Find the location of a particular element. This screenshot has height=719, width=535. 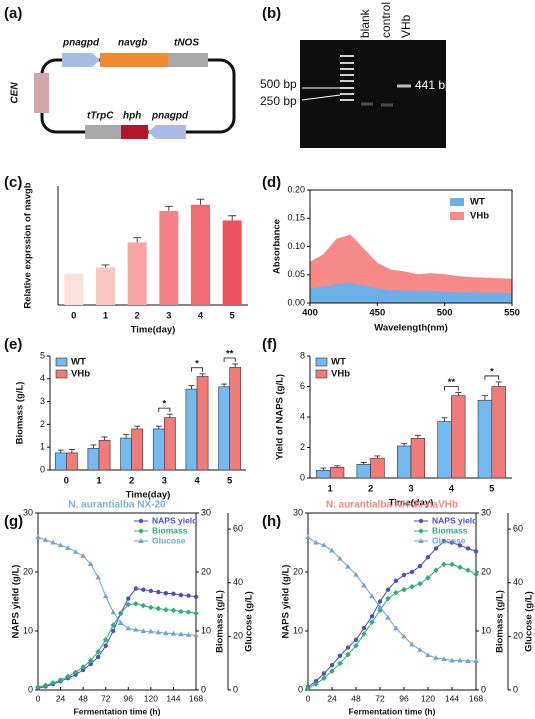

y3-tick-label: 40 is located at coordinates (238, 582).